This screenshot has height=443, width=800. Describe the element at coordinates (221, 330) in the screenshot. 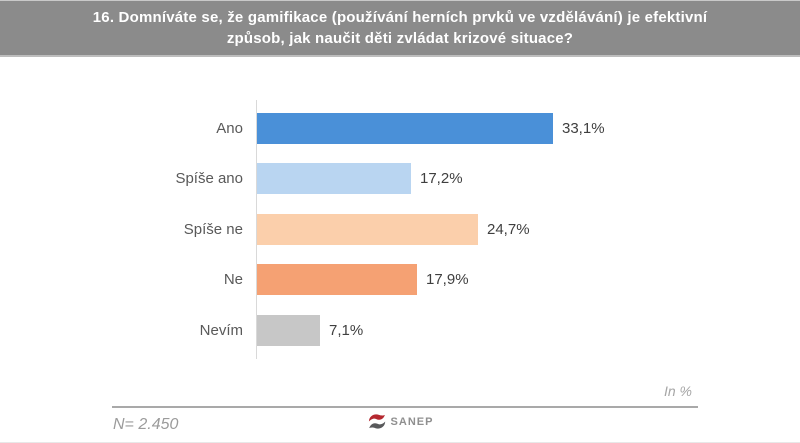

I see `category-label: Nevím` at that location.